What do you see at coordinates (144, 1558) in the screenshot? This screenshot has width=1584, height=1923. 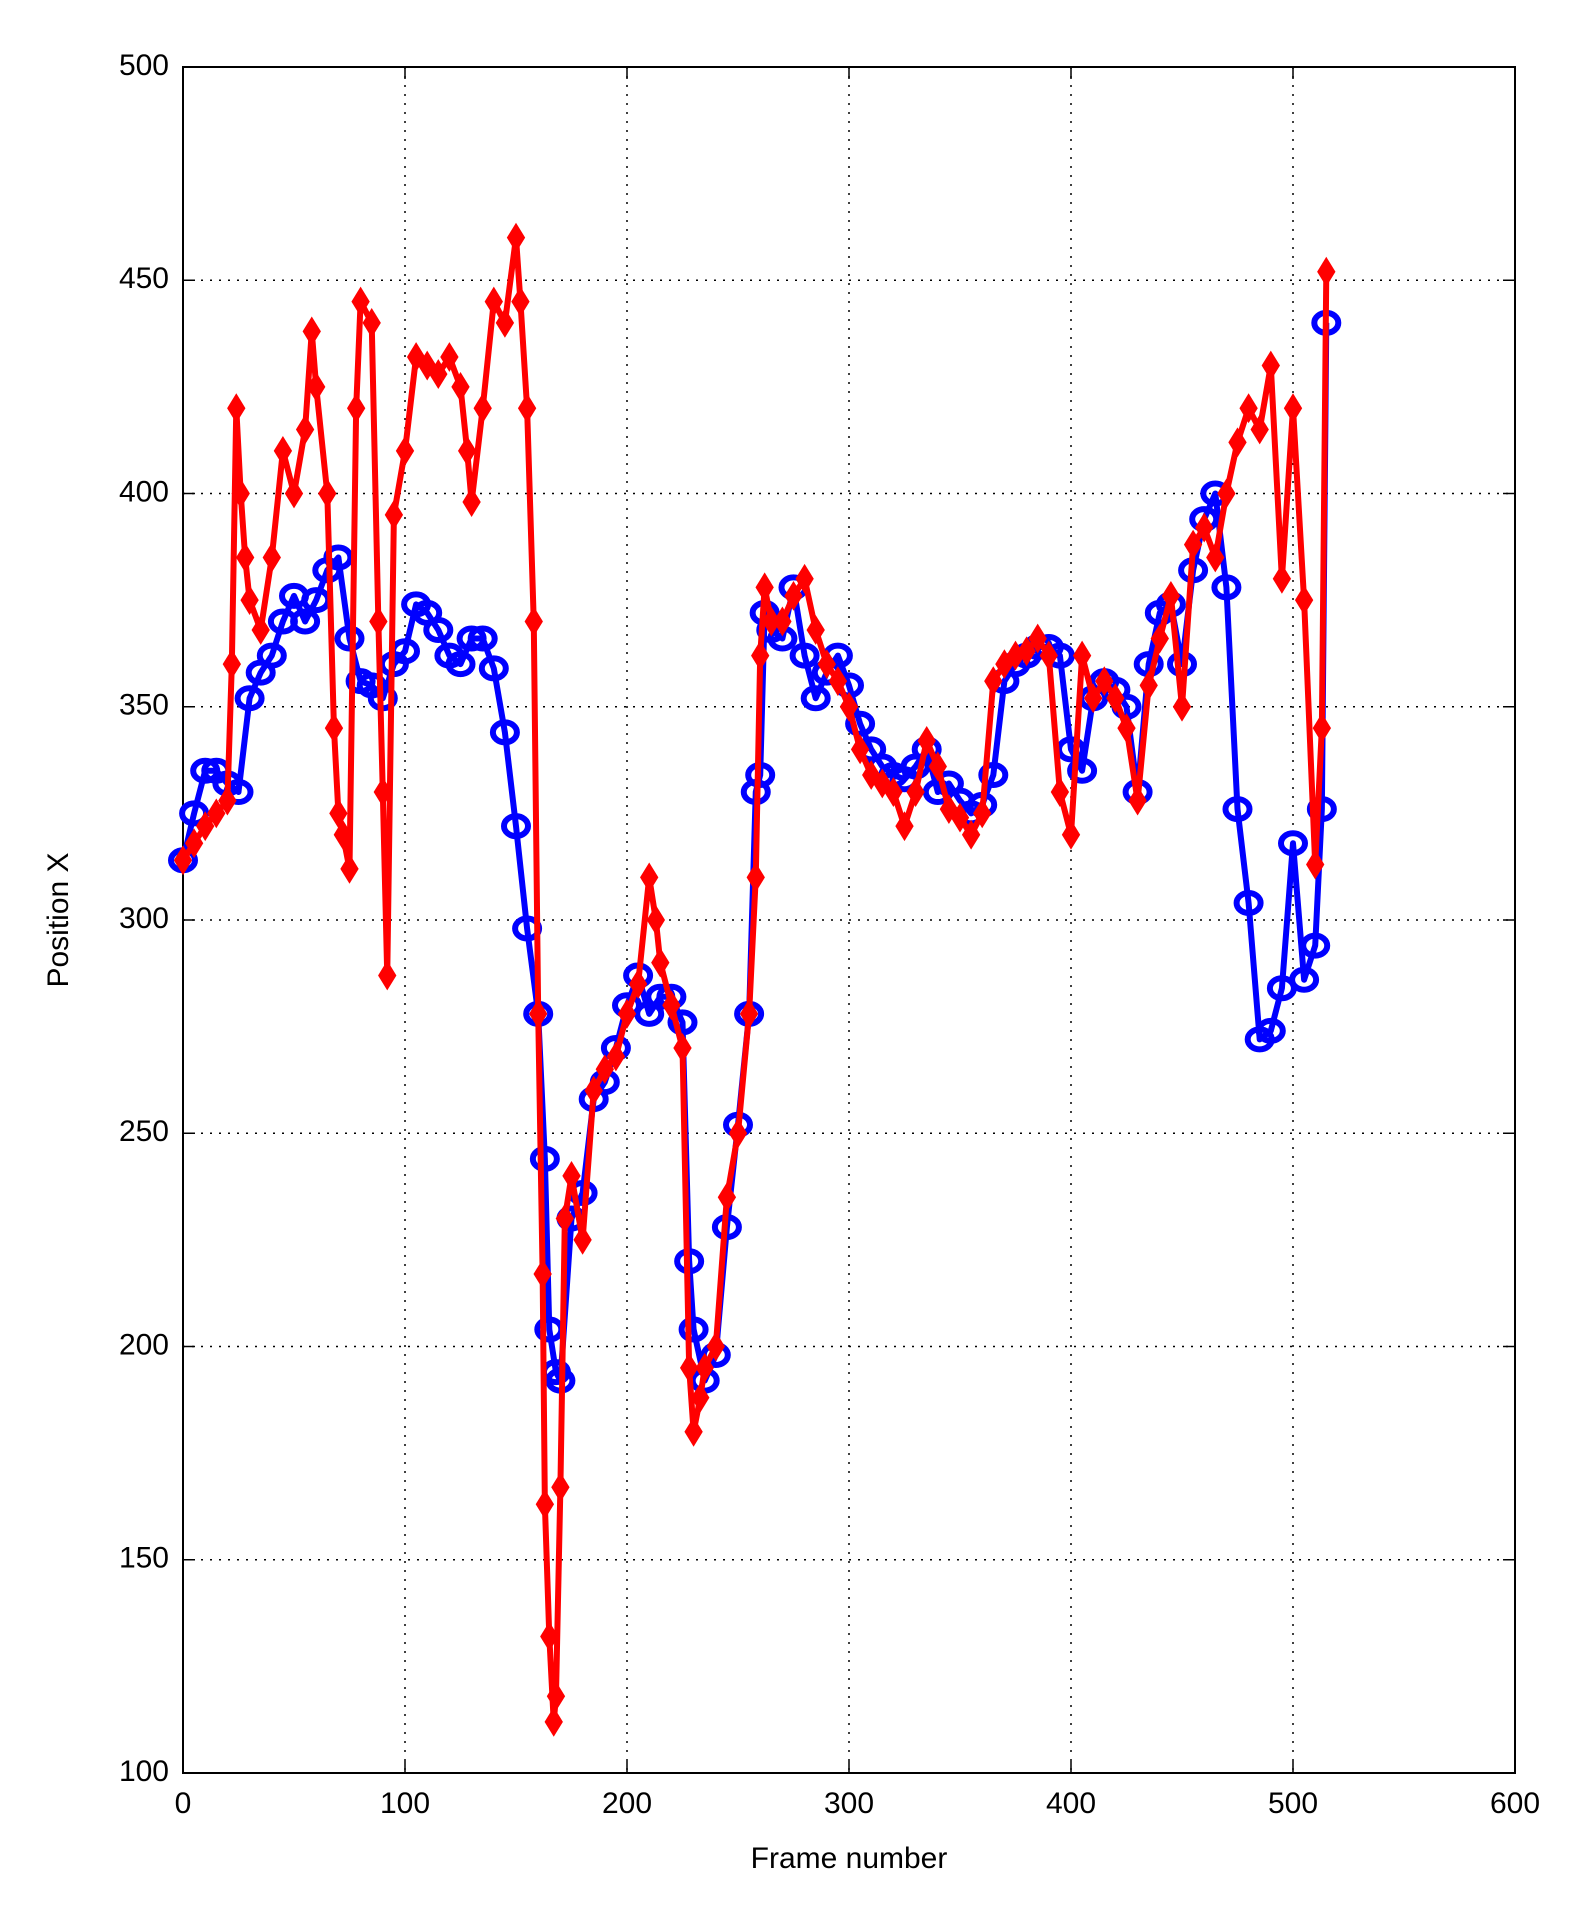 I see `y-tick-label: 150` at bounding box center [144, 1558].